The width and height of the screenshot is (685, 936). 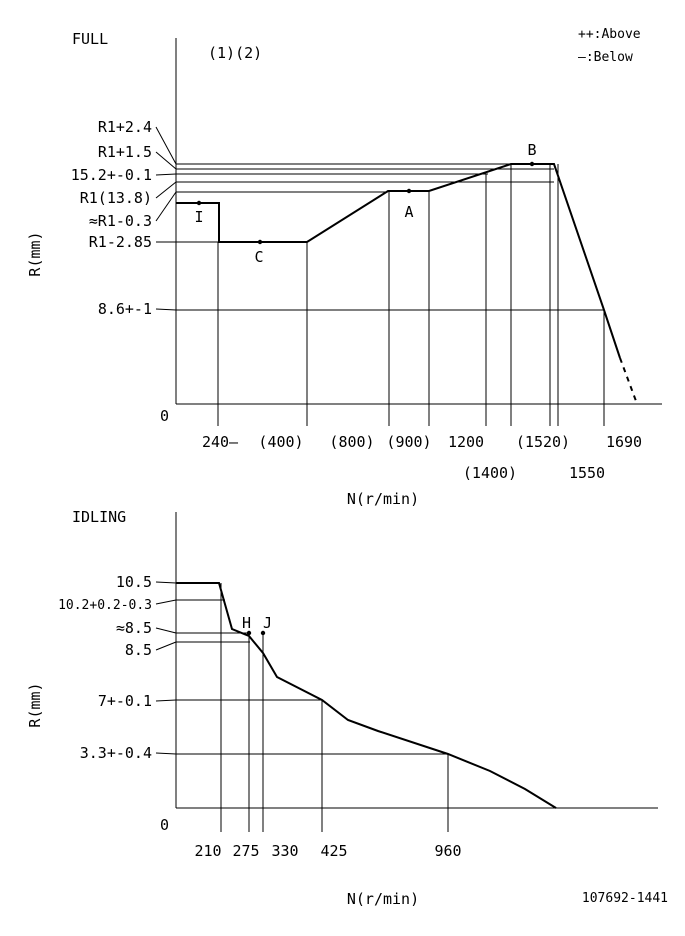 I want to click on x-tick-label: 240—, so click(x=220, y=442).